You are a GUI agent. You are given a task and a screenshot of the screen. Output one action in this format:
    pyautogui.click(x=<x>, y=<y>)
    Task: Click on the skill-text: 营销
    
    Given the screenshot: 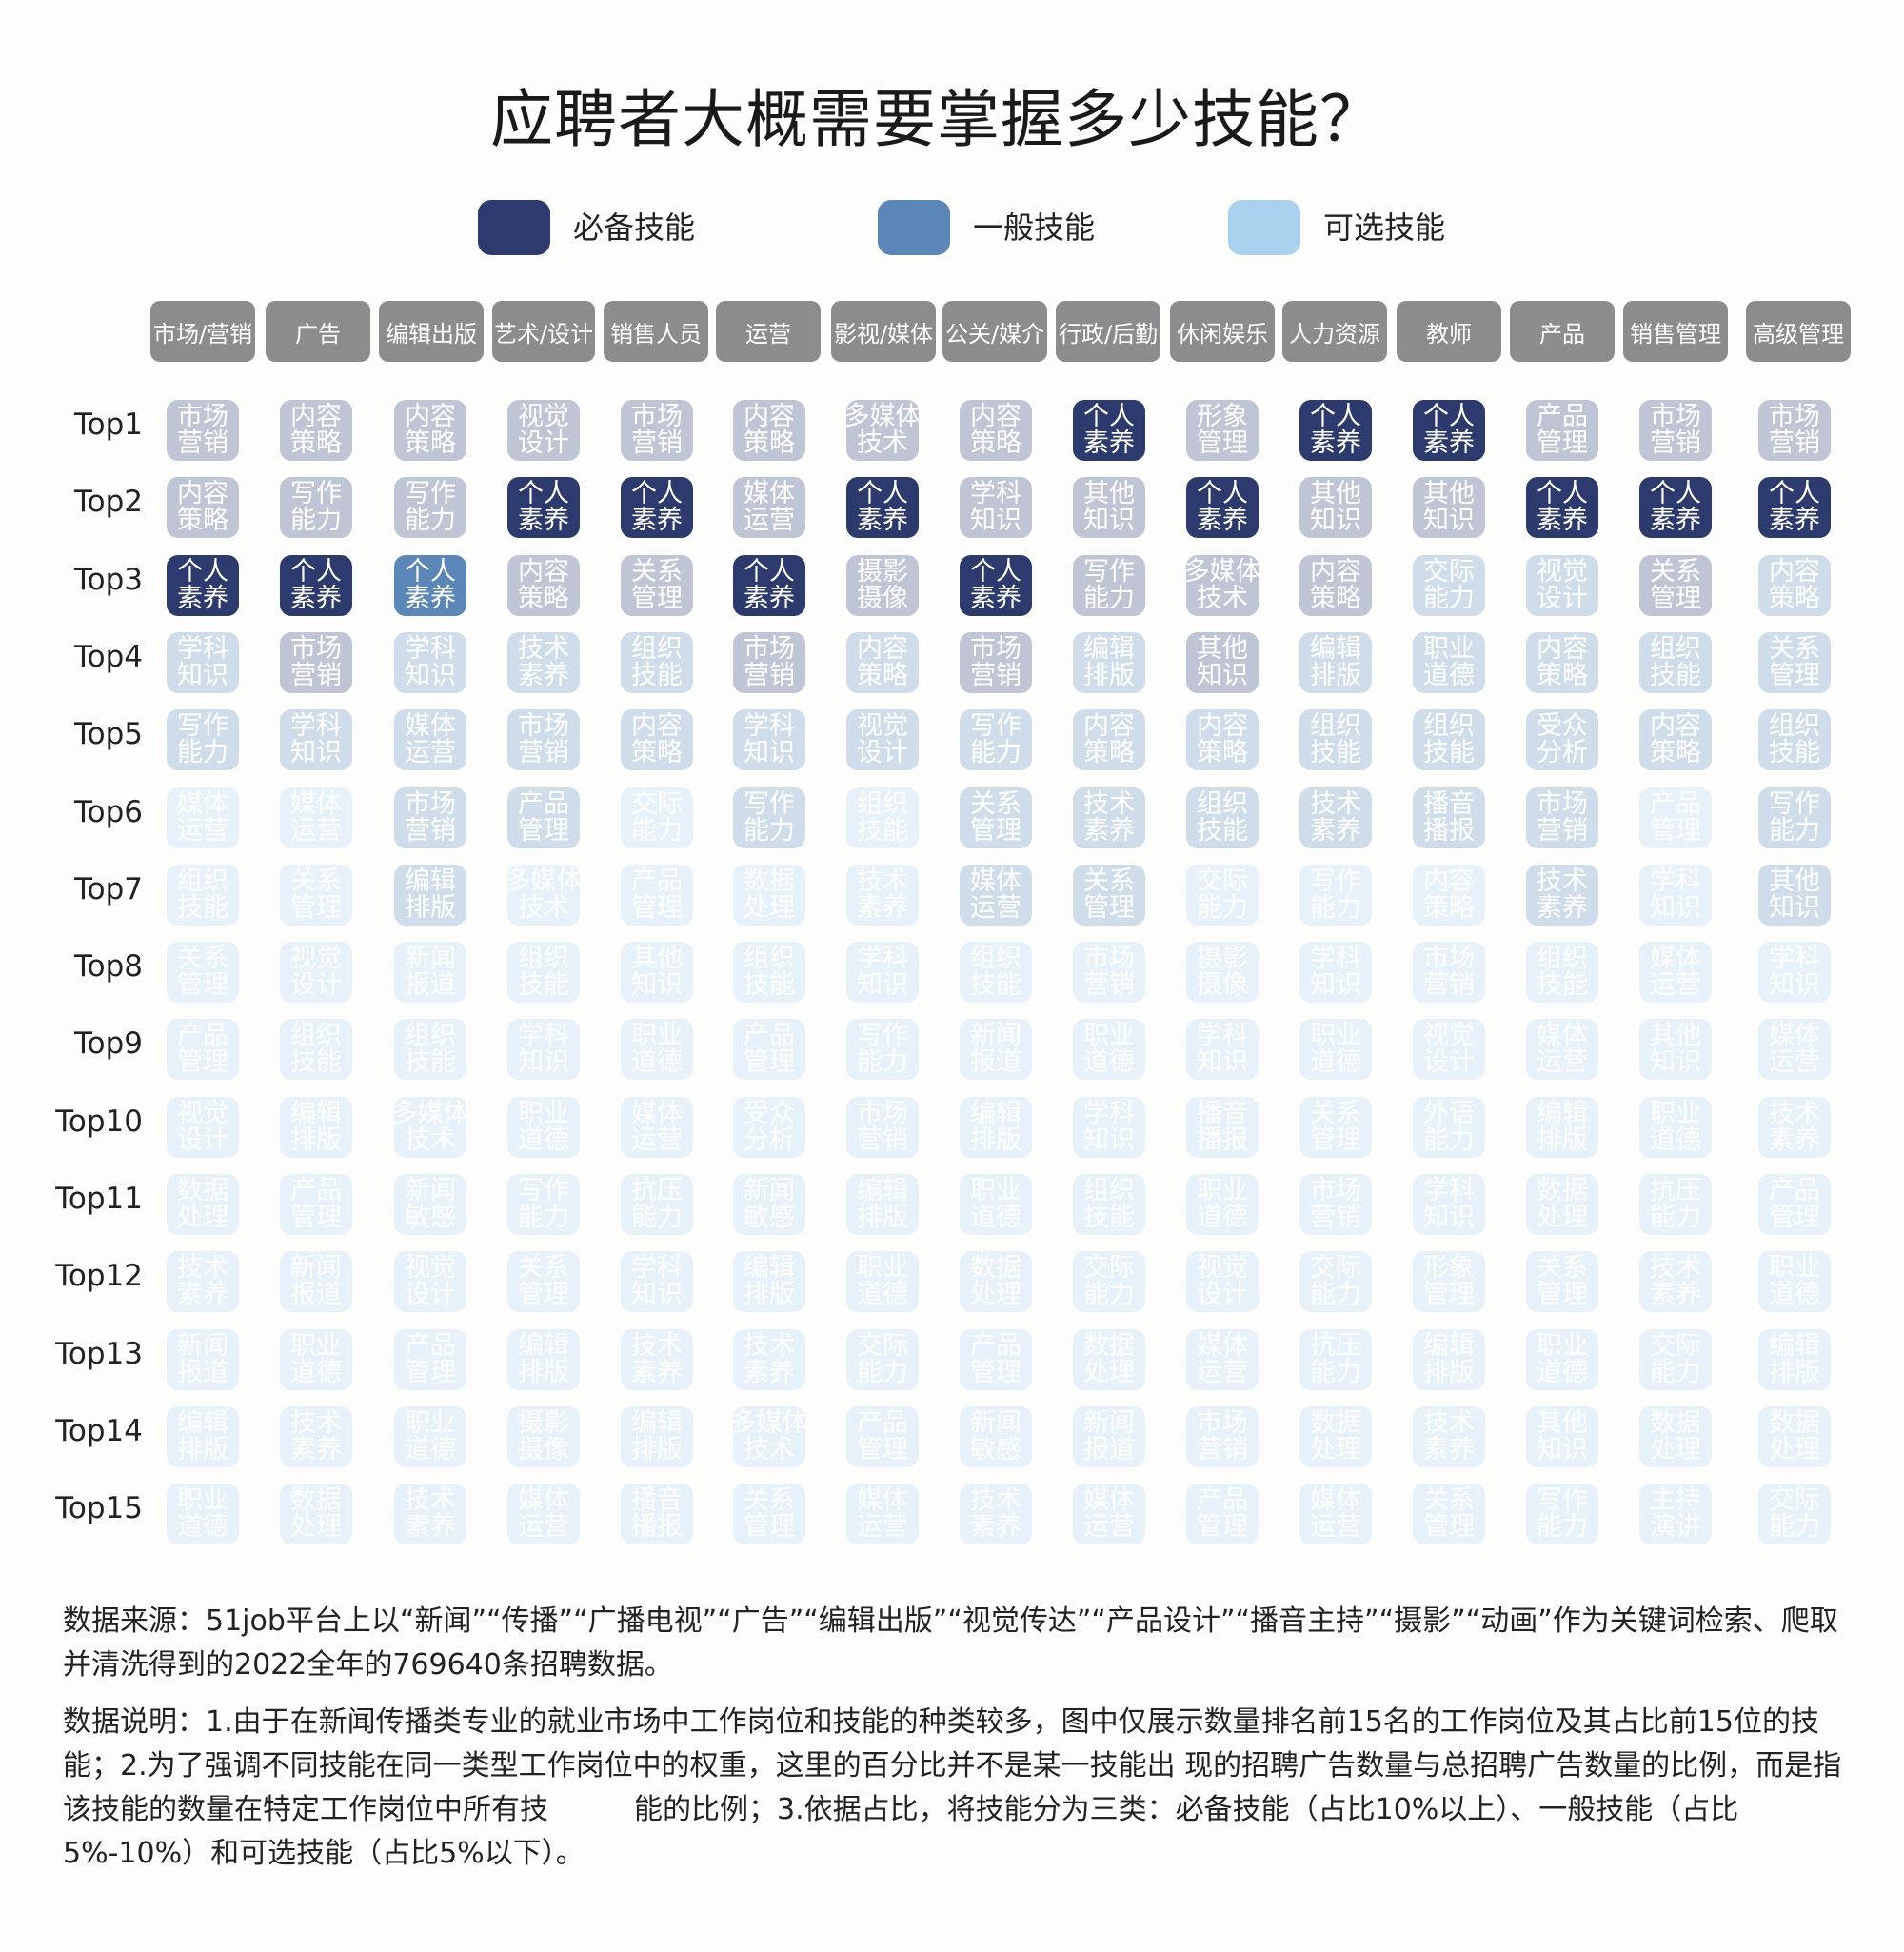 What is the action you would take?
    pyautogui.click(x=657, y=443)
    